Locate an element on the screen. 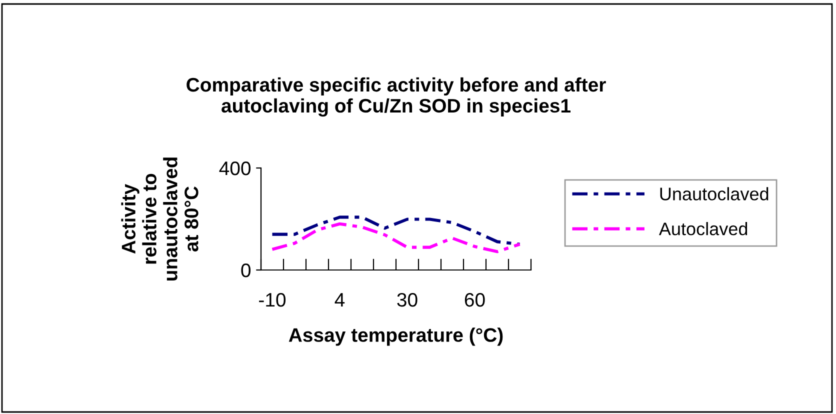  legend-label: Unautoclaved is located at coordinates (714, 193).